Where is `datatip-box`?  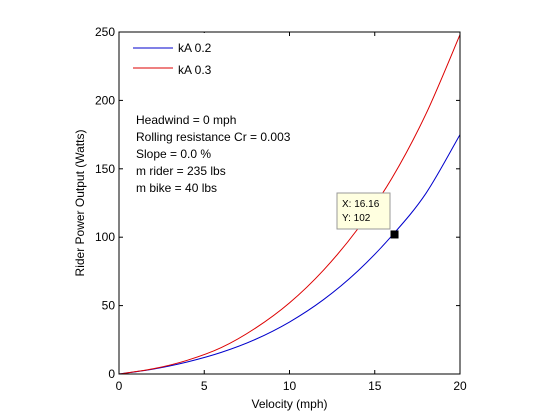
datatip-box is located at coordinates (363, 211).